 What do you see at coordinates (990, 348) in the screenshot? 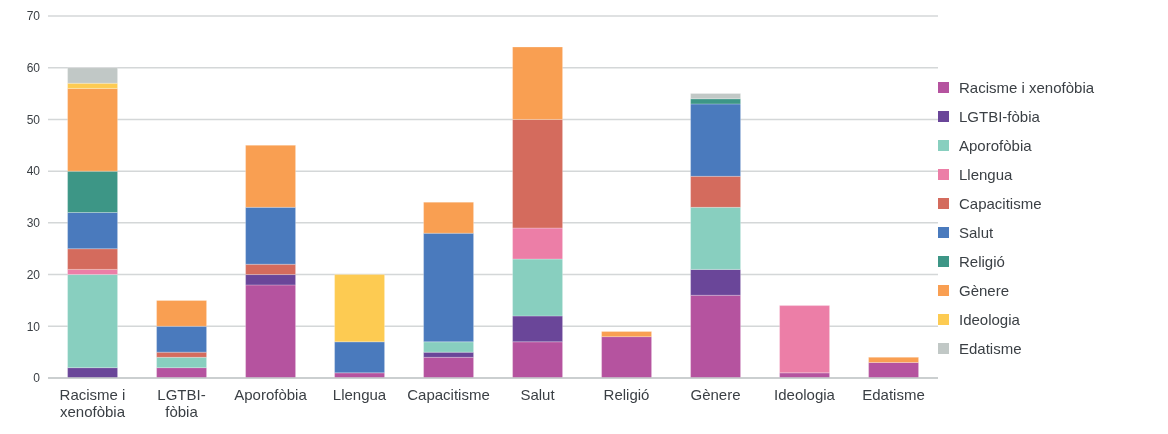
I see `legend-label: Edatisme` at bounding box center [990, 348].